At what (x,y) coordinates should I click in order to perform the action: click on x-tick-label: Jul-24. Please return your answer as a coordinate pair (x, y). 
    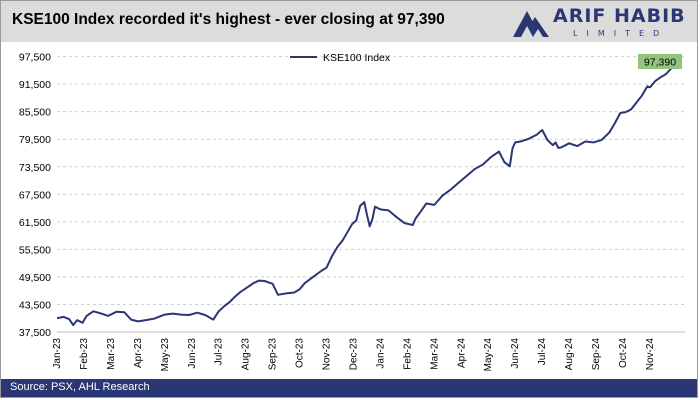
    Looking at the image, I should click on (542, 352).